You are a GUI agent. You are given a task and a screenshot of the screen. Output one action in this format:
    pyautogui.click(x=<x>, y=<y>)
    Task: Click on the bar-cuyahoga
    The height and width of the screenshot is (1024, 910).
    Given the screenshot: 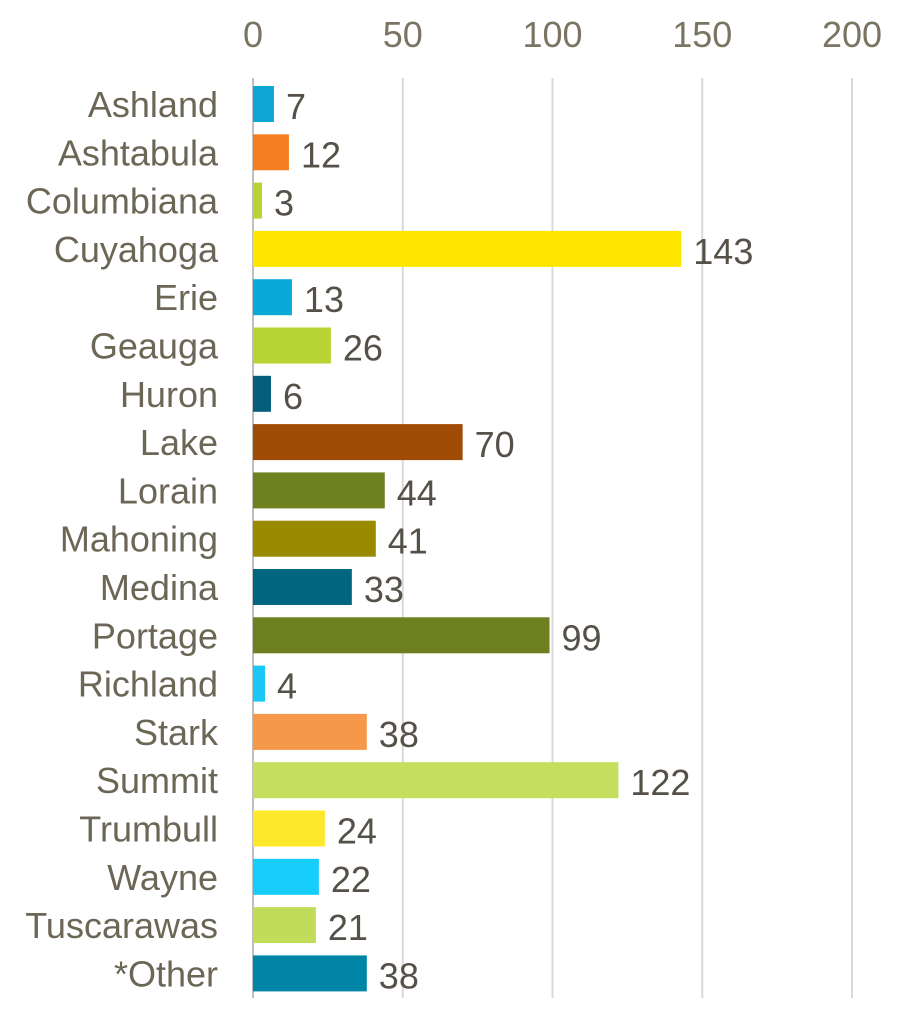 What is the action you would take?
    pyautogui.click(x=467, y=248)
    